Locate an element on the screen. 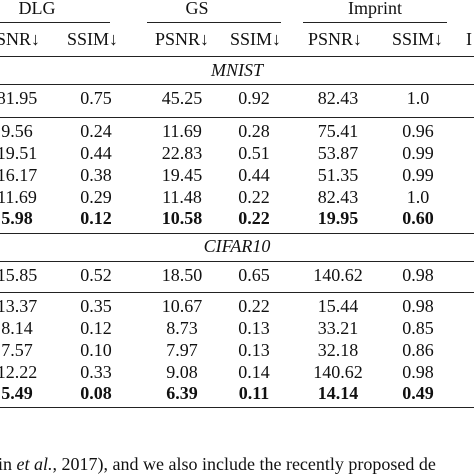 The image size is (474, 475). table-cell: 0.75 is located at coordinates (96, 98).